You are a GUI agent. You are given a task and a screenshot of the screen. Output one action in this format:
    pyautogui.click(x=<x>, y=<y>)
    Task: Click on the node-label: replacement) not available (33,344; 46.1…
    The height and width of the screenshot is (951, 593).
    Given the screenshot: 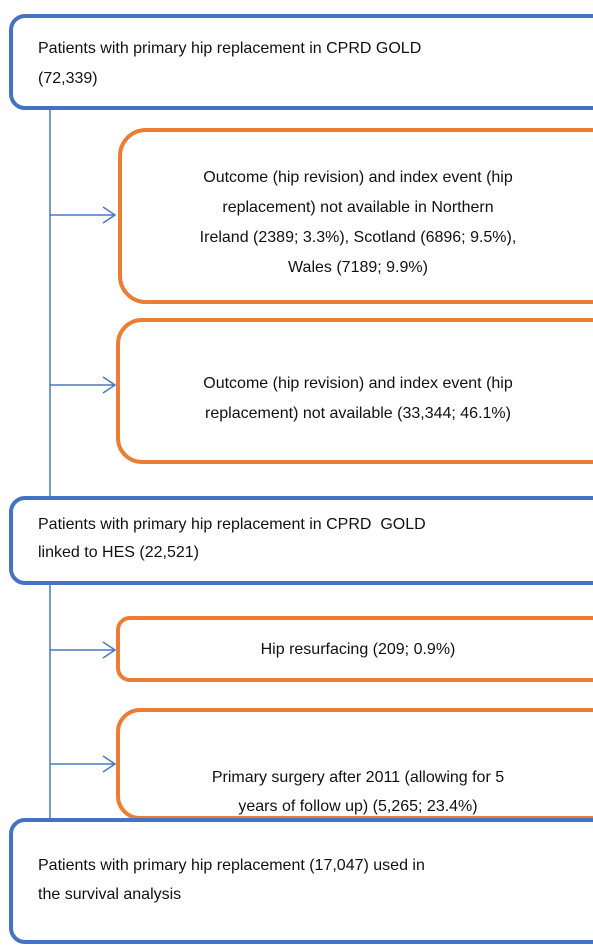 What is the action you would take?
    pyautogui.click(x=358, y=413)
    